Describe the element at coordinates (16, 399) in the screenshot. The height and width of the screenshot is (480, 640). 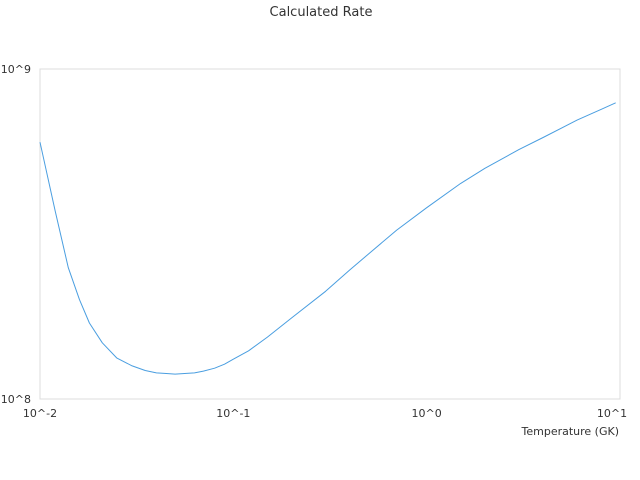
I see `y-tick-label: 10^8` at that location.